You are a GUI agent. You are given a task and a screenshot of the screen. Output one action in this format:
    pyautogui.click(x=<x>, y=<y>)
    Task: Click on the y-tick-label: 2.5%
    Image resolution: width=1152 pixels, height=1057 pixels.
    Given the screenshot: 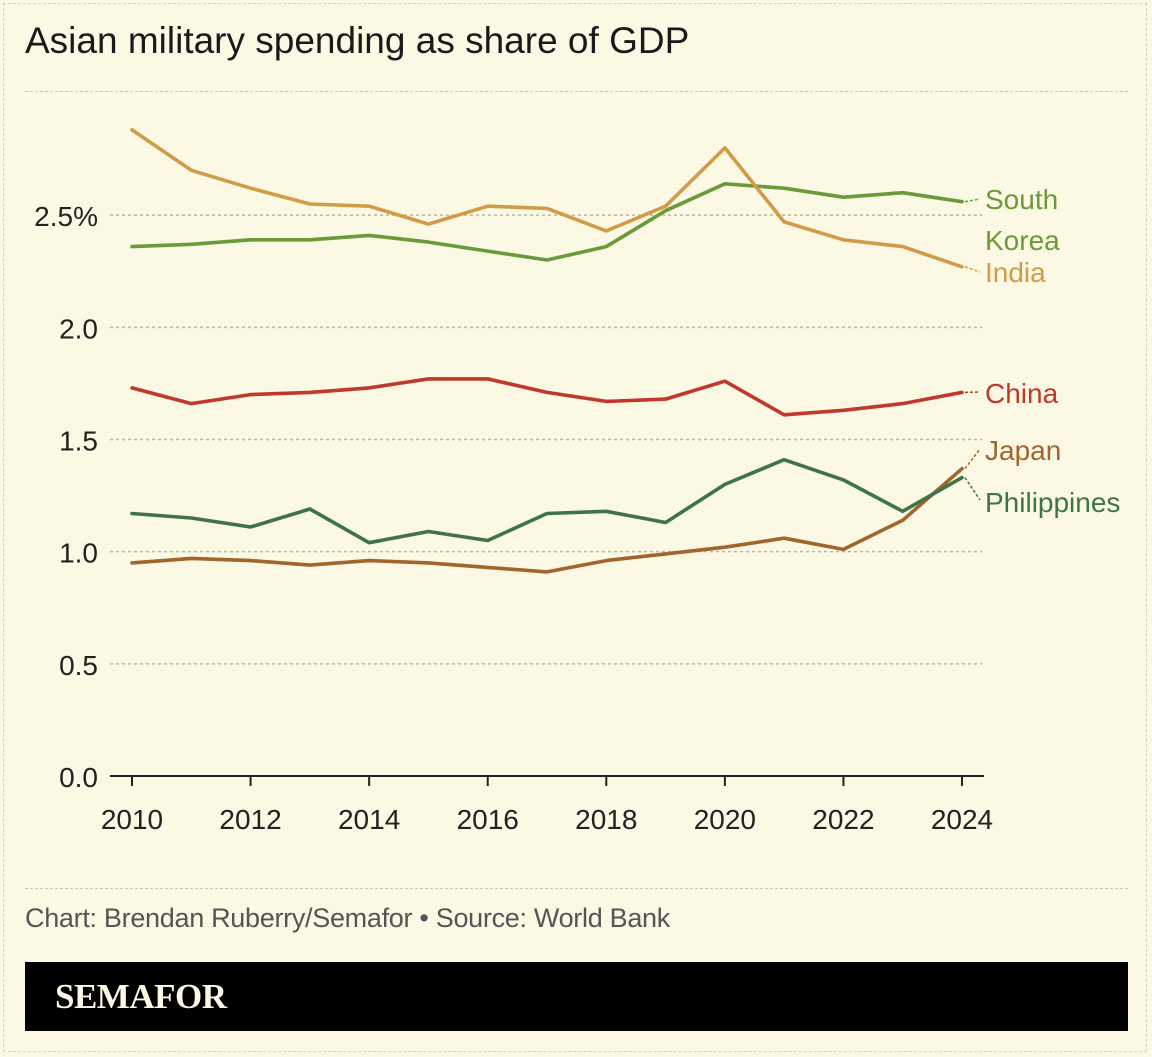 What is the action you would take?
    pyautogui.click(x=66, y=216)
    